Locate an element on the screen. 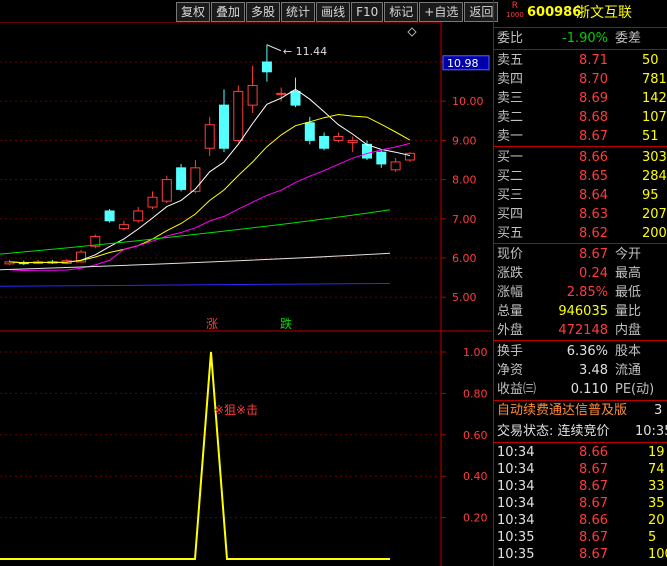 The image size is (667, 566). stat-value: 2.85% is located at coordinates (587, 292).